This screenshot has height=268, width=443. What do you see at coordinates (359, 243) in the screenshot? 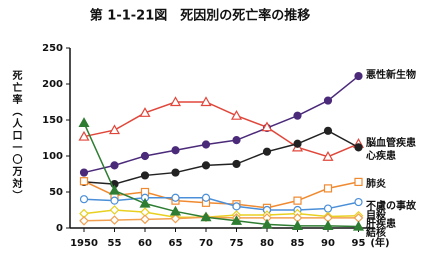
I see `x-tick-label: 95` at bounding box center [359, 243].